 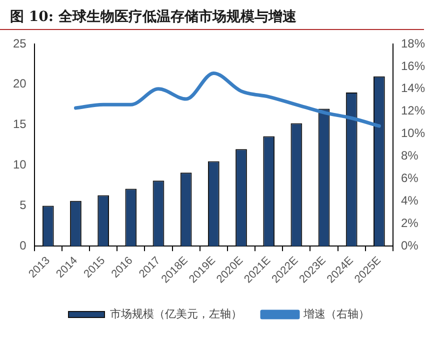 What do you see at coordinates (19, 43) in the screenshot?
I see `y-tick-label: 25` at bounding box center [19, 43].